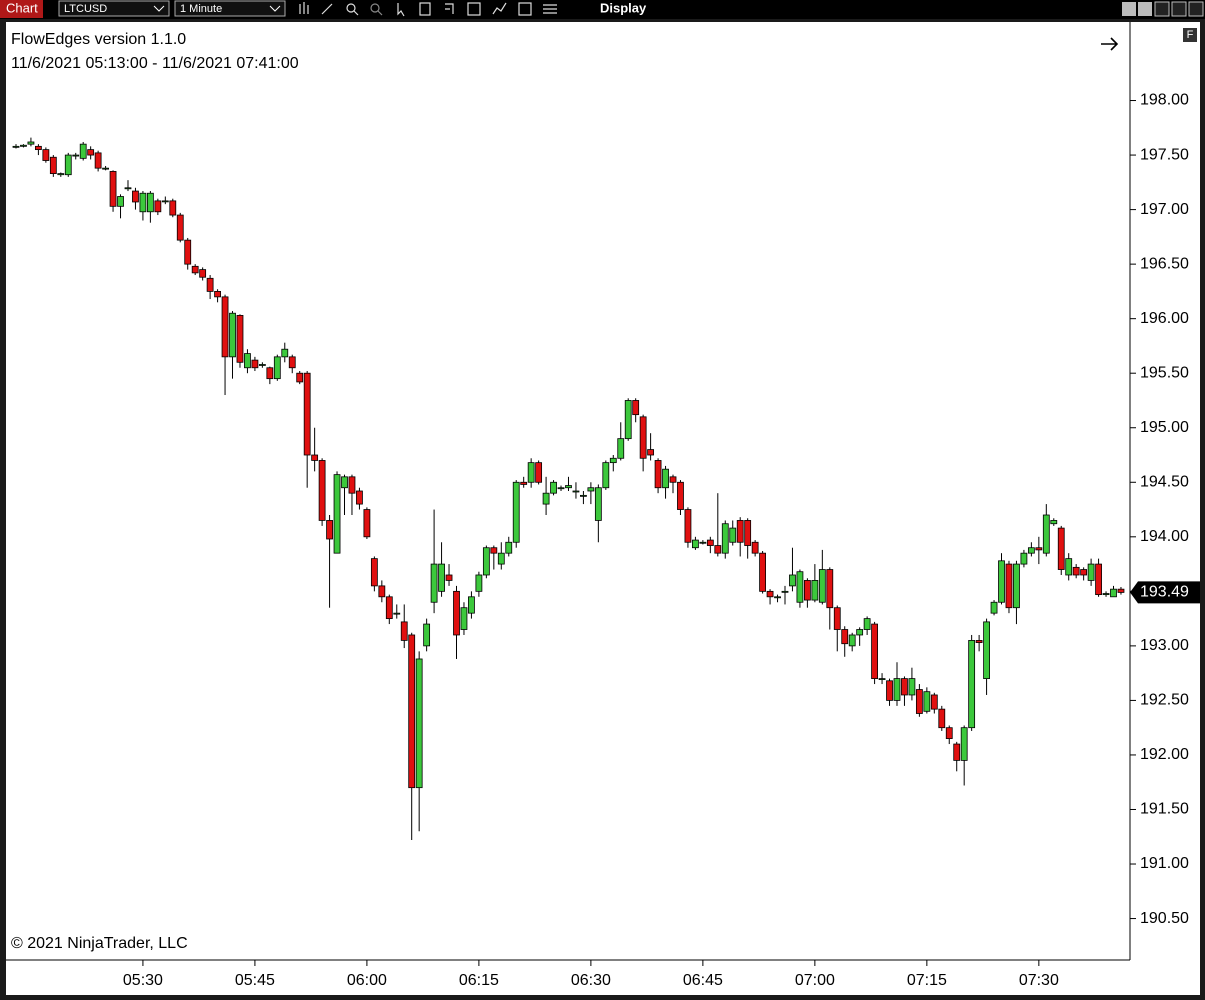 The width and height of the screenshot is (1205, 1000). Describe the element at coordinates (155, 63) in the screenshot. I see `chart-subtitle: 11/6/2021 05:13:00 - 11/6/2021 07:41:00` at that location.